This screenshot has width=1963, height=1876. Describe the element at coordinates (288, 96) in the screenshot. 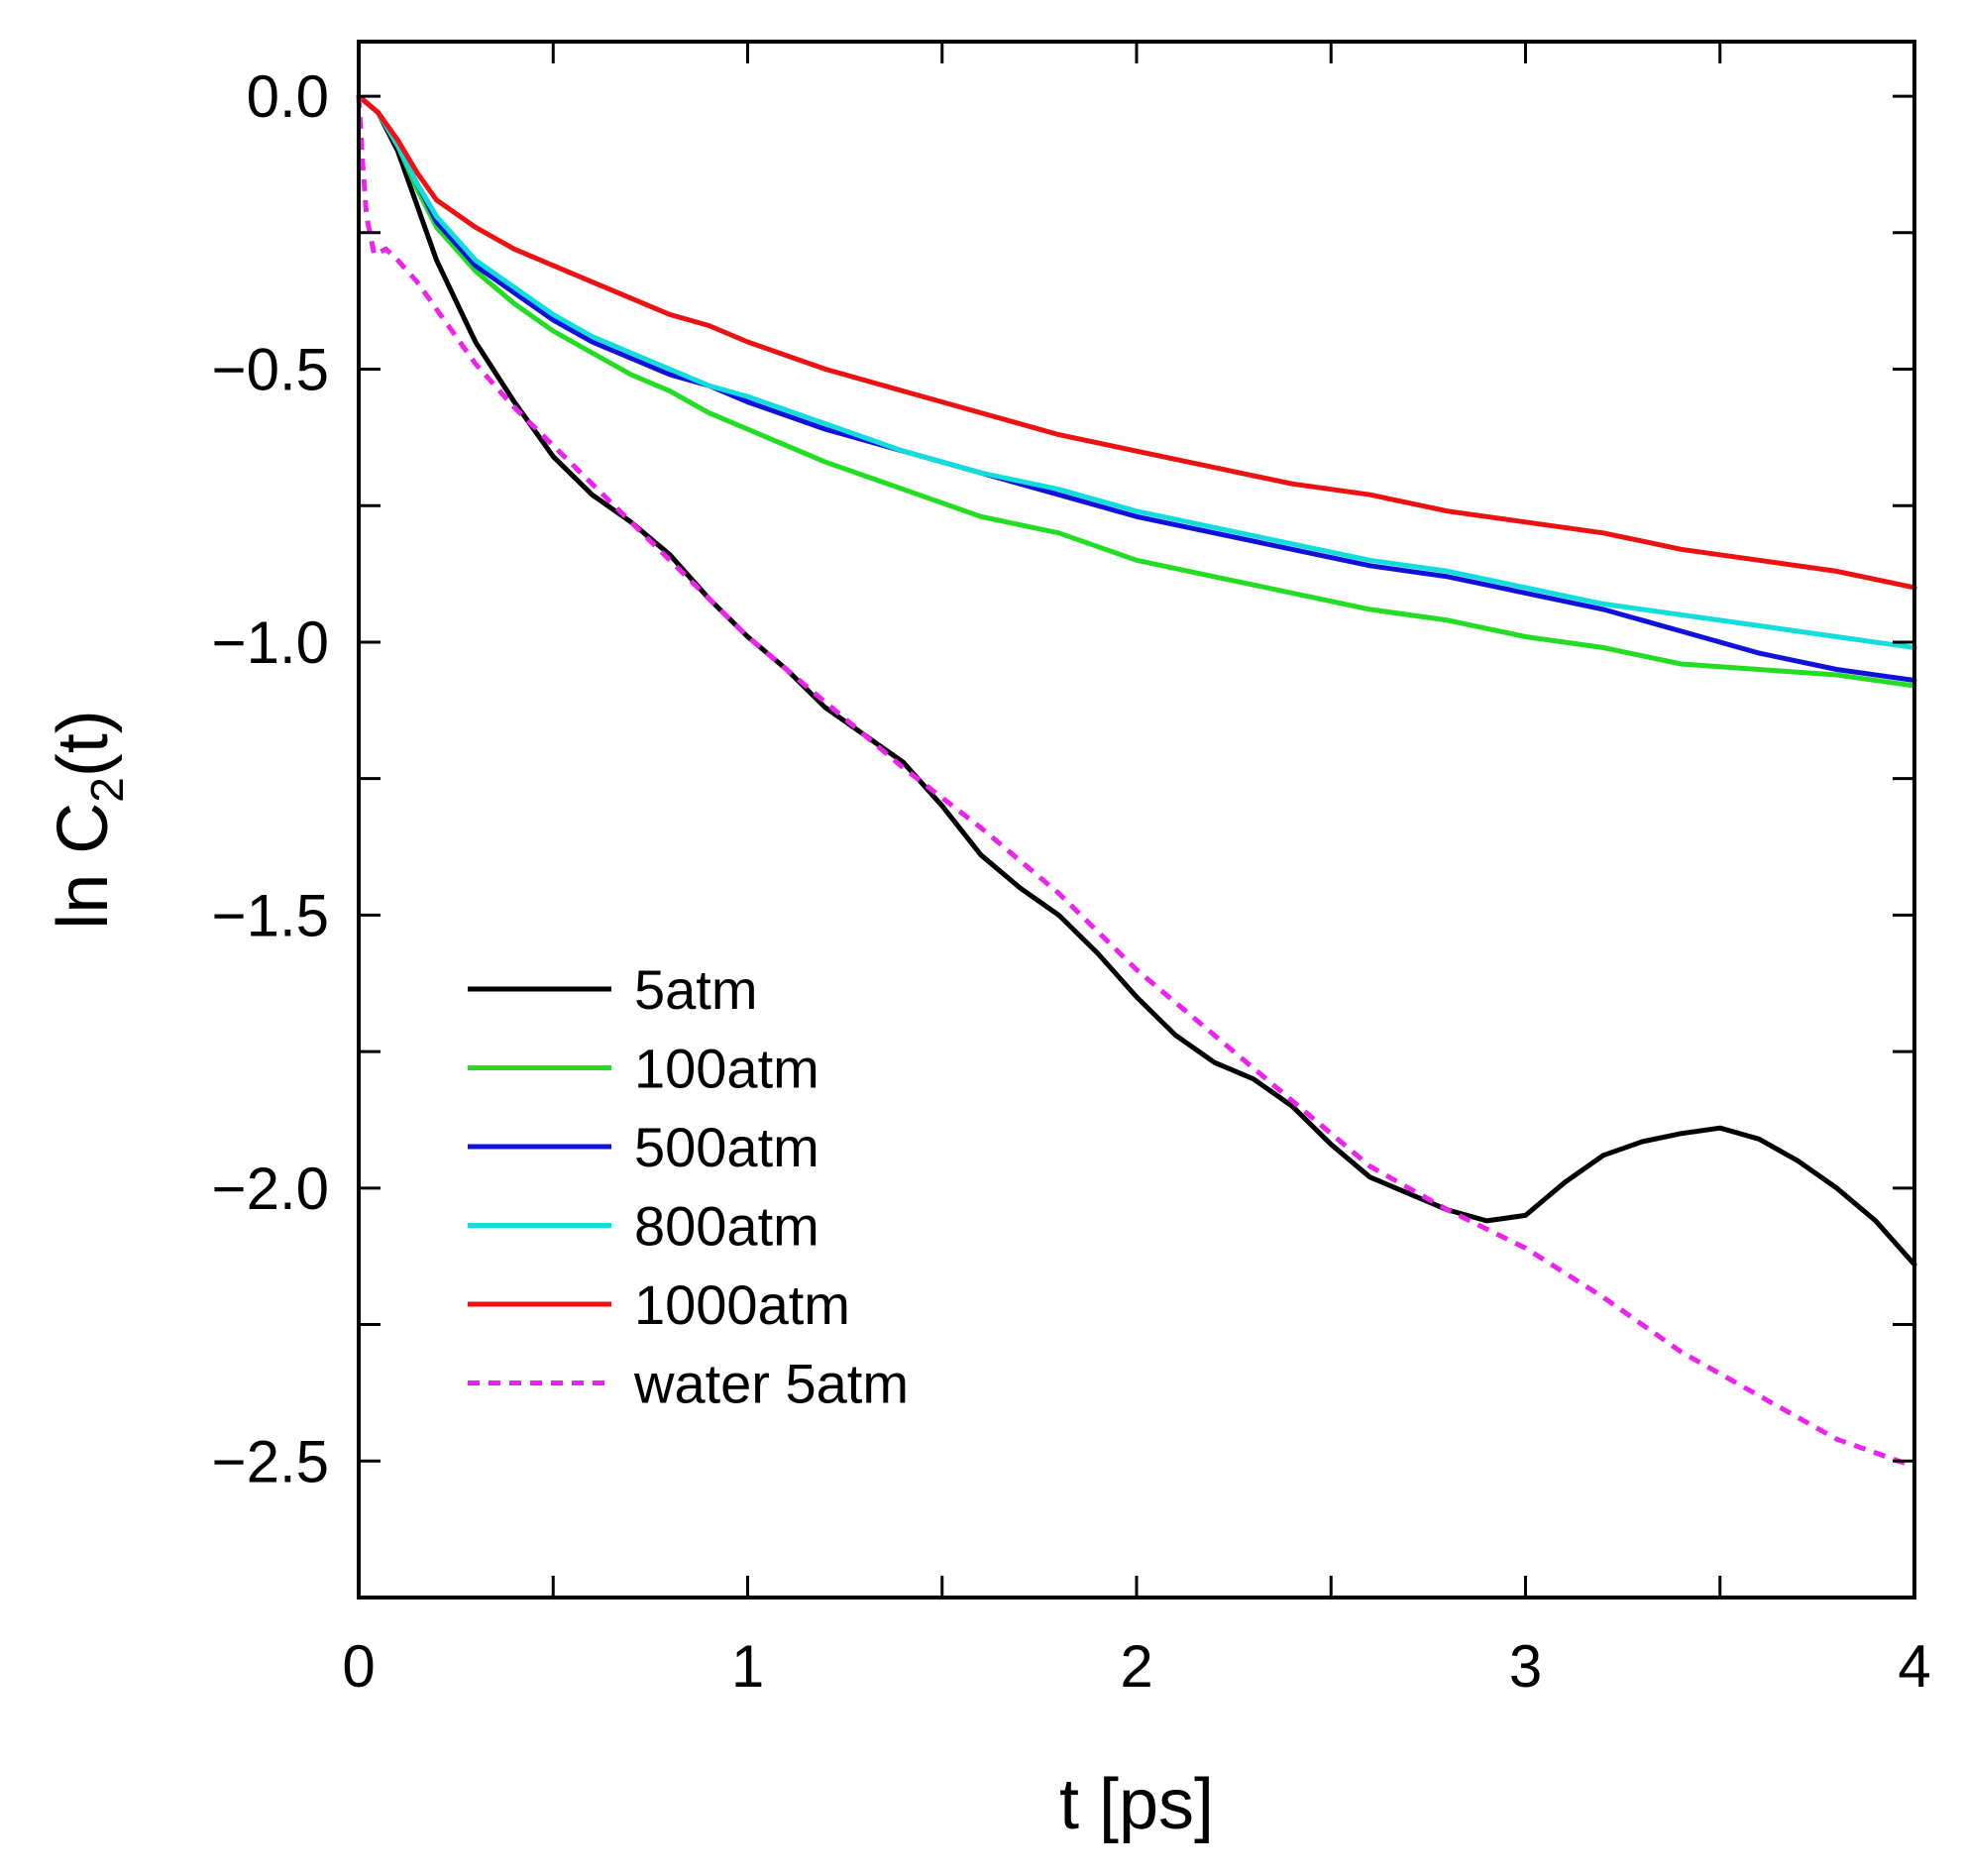

I see `y-tick-label: 0.0` at that location.